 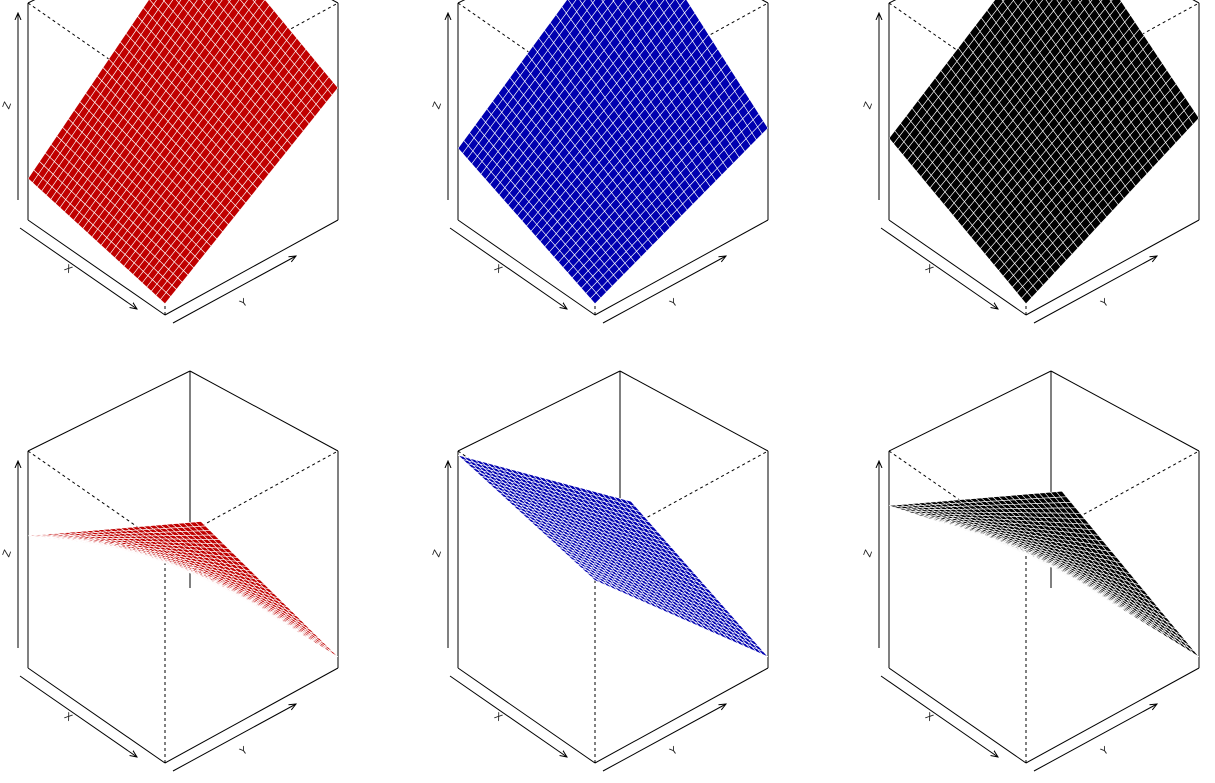 I want to click on panel-2-surface, so click(x=613, y=152).